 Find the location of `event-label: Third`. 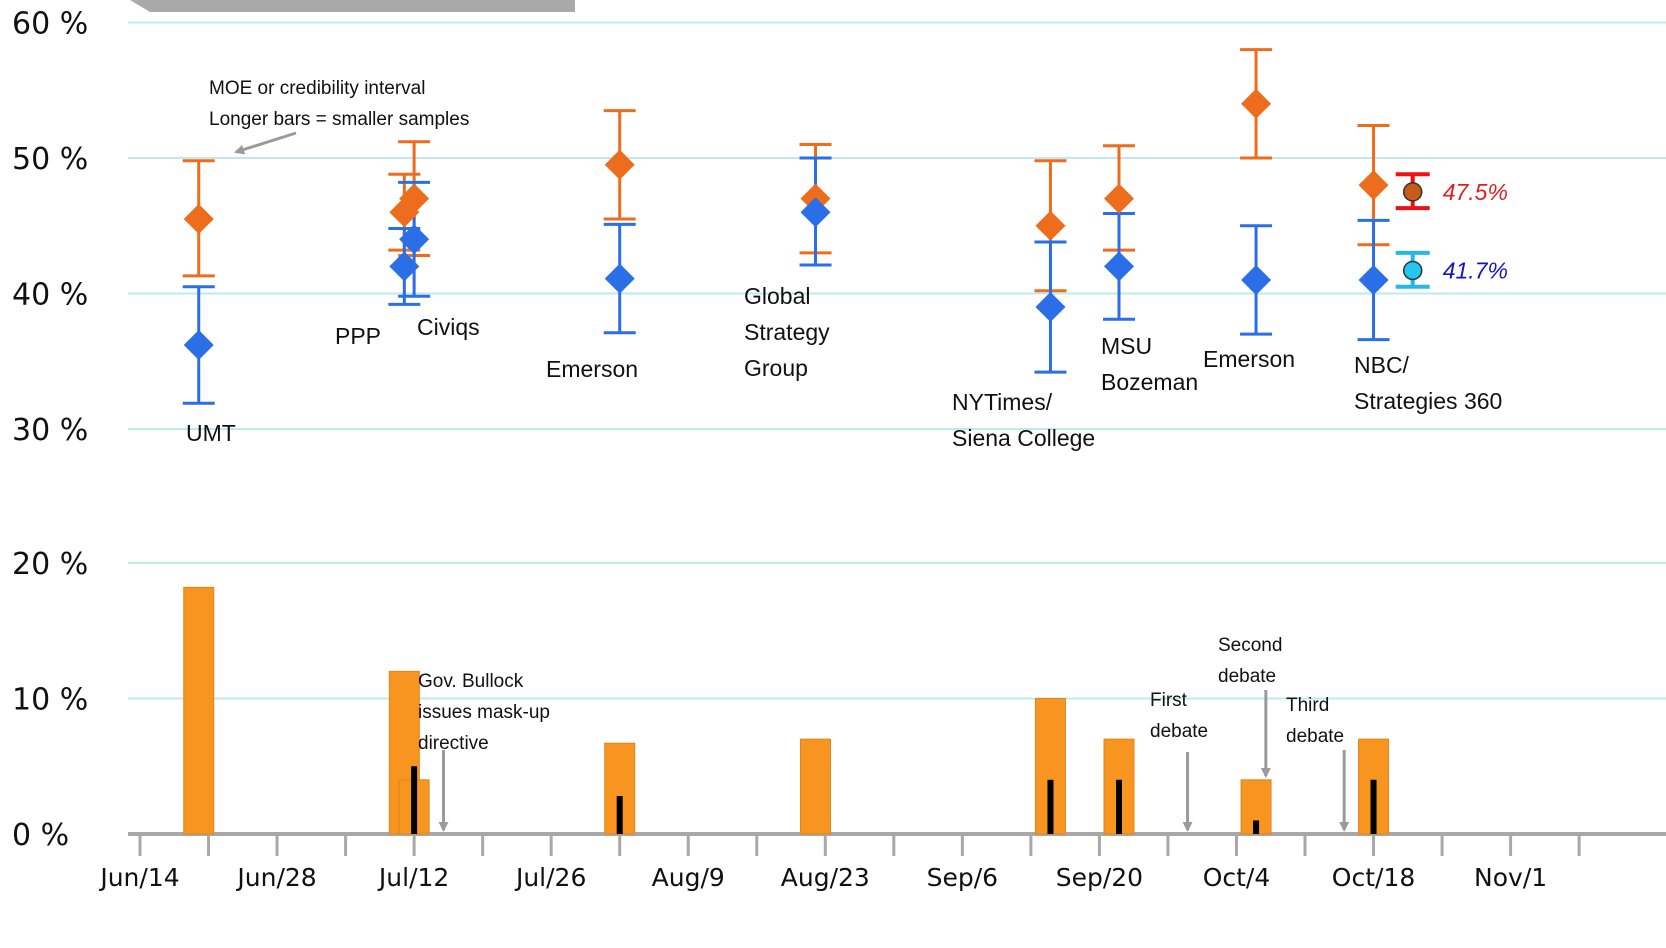

event-label: Third is located at coordinates (1307, 705).